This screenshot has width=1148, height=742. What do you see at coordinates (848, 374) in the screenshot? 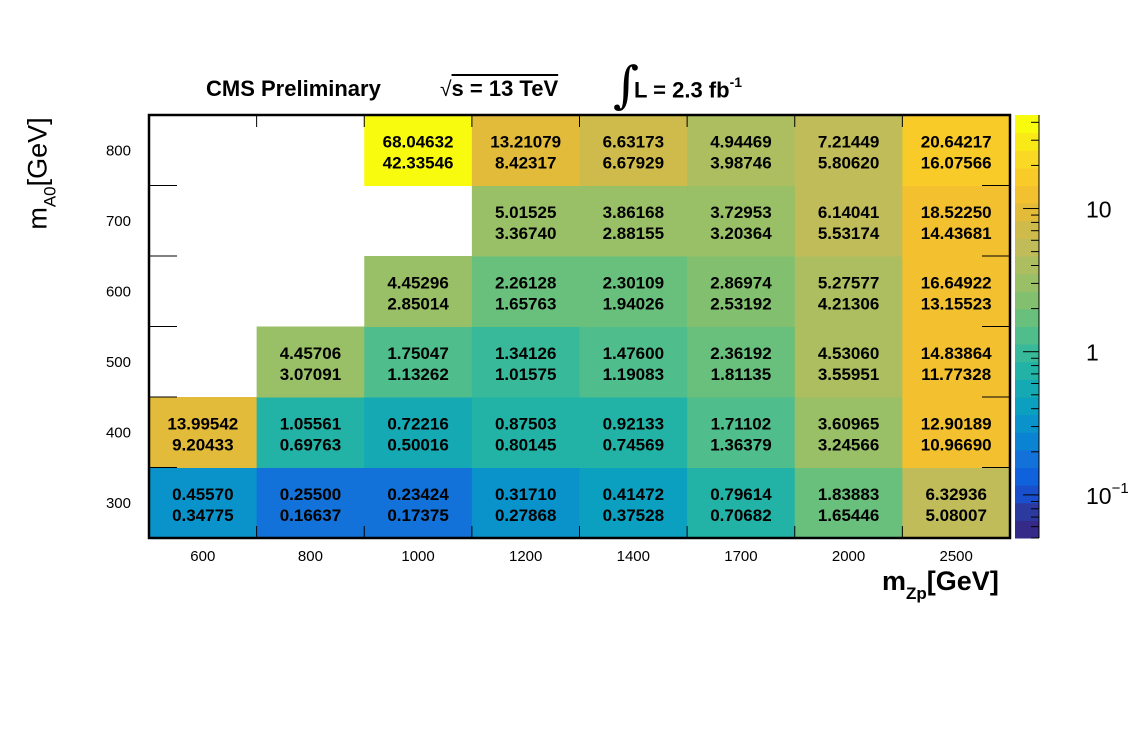
I see `cell-value-bottom: 3.55951` at bounding box center [848, 374].